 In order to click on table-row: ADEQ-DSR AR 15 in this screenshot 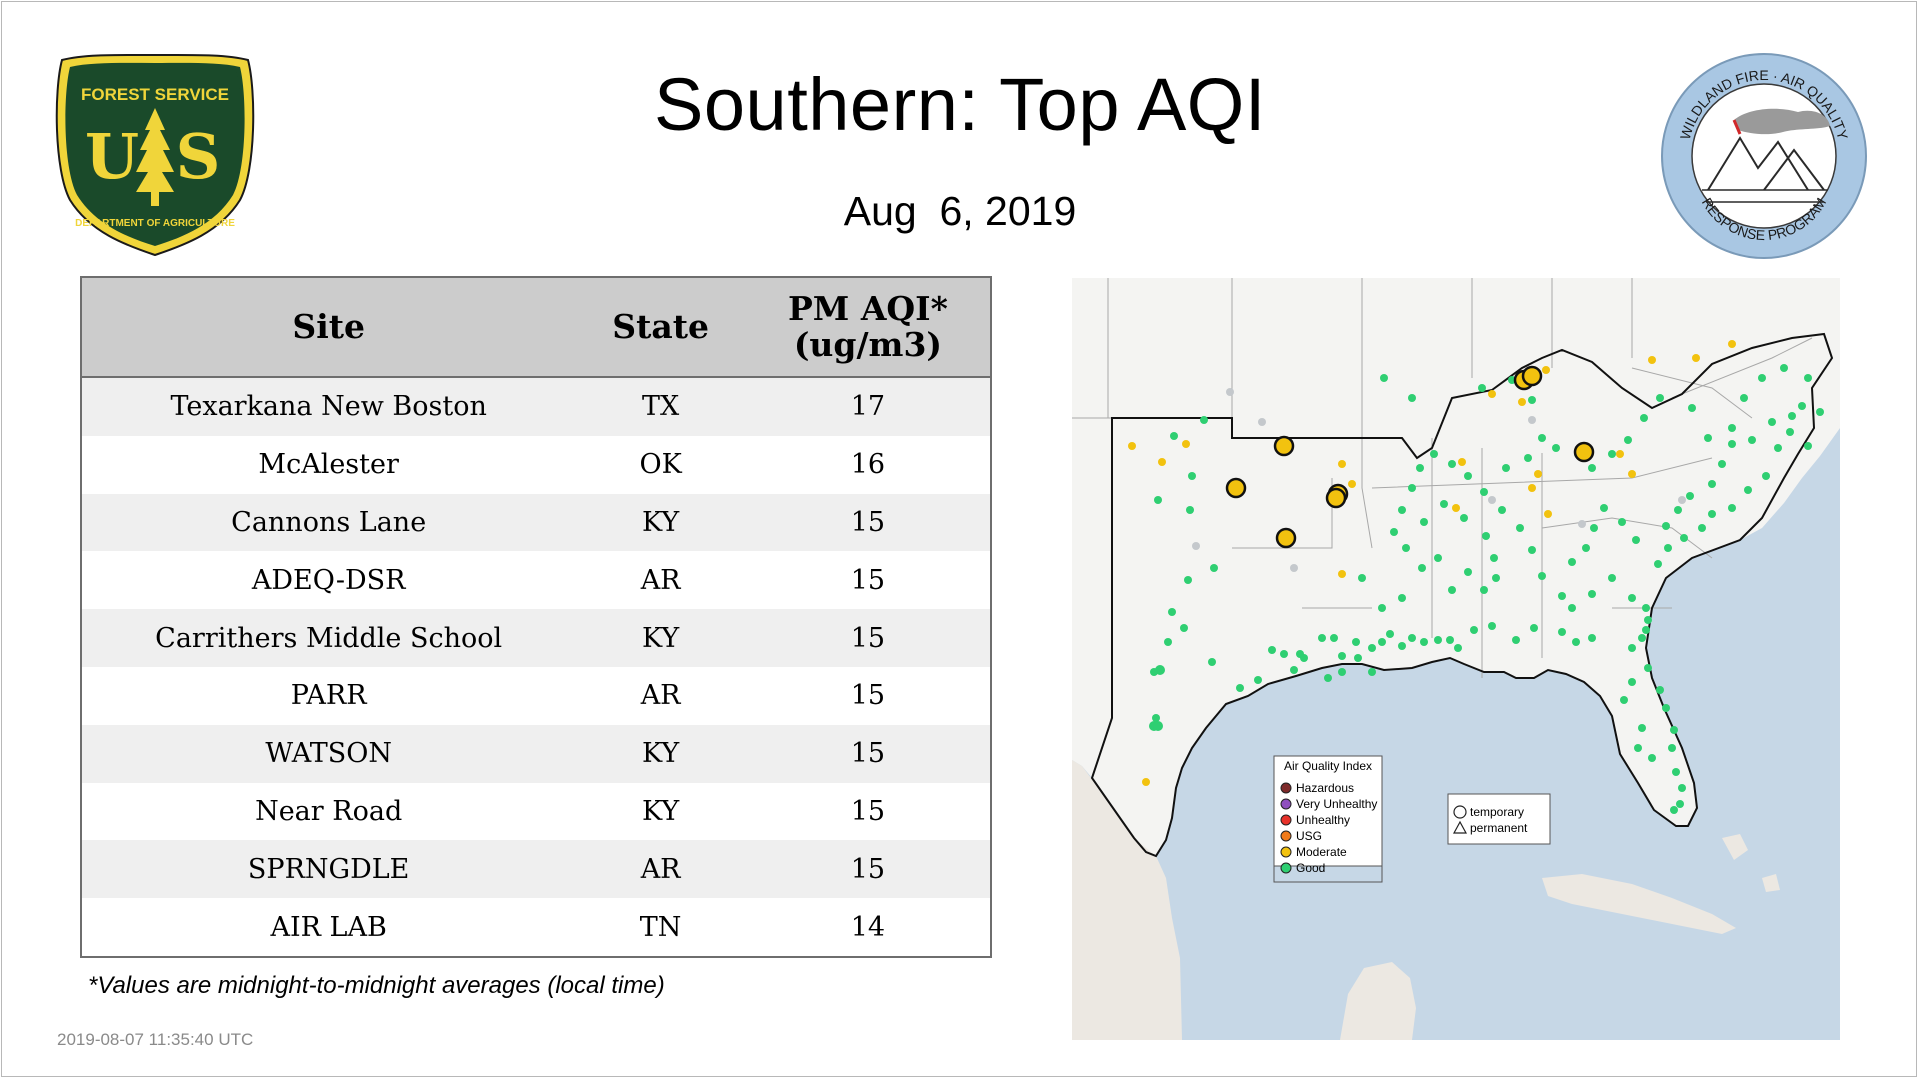, I will do `click(536, 580)`.